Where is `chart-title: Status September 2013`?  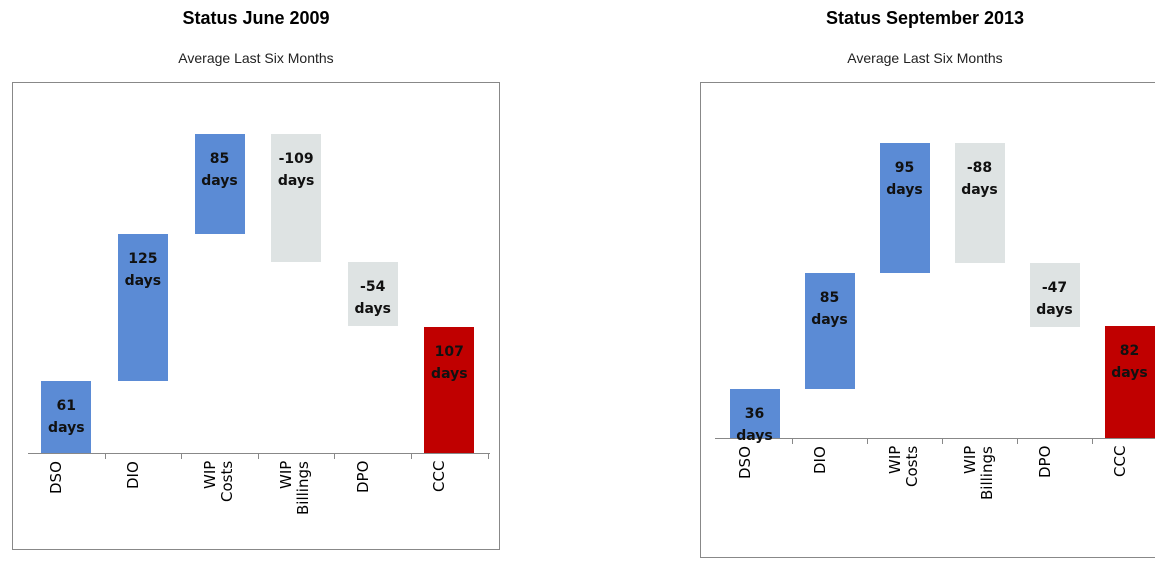 chart-title: Status September 2013 is located at coordinates (925, 18).